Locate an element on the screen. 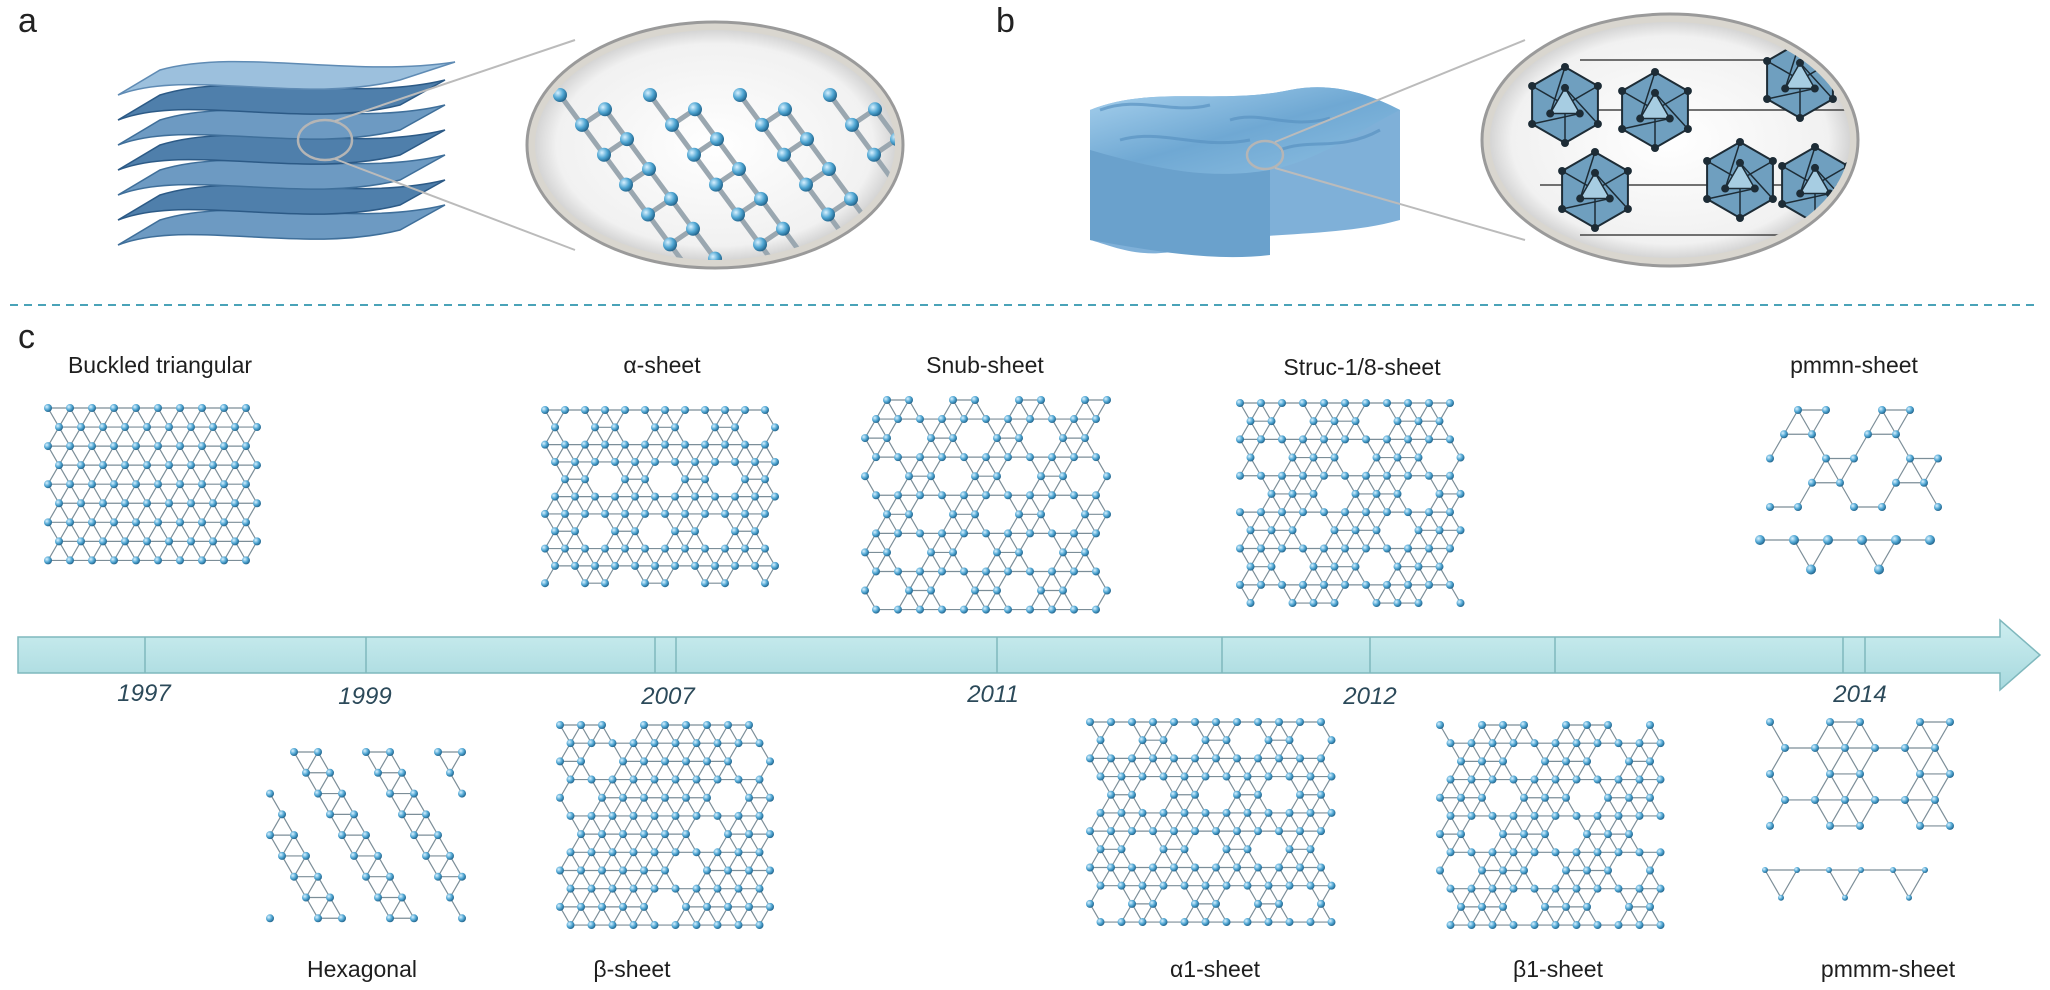 Image resolution: width=2050 pixels, height=990 pixels. layered-sheets-illustration is located at coordinates (346, 145).